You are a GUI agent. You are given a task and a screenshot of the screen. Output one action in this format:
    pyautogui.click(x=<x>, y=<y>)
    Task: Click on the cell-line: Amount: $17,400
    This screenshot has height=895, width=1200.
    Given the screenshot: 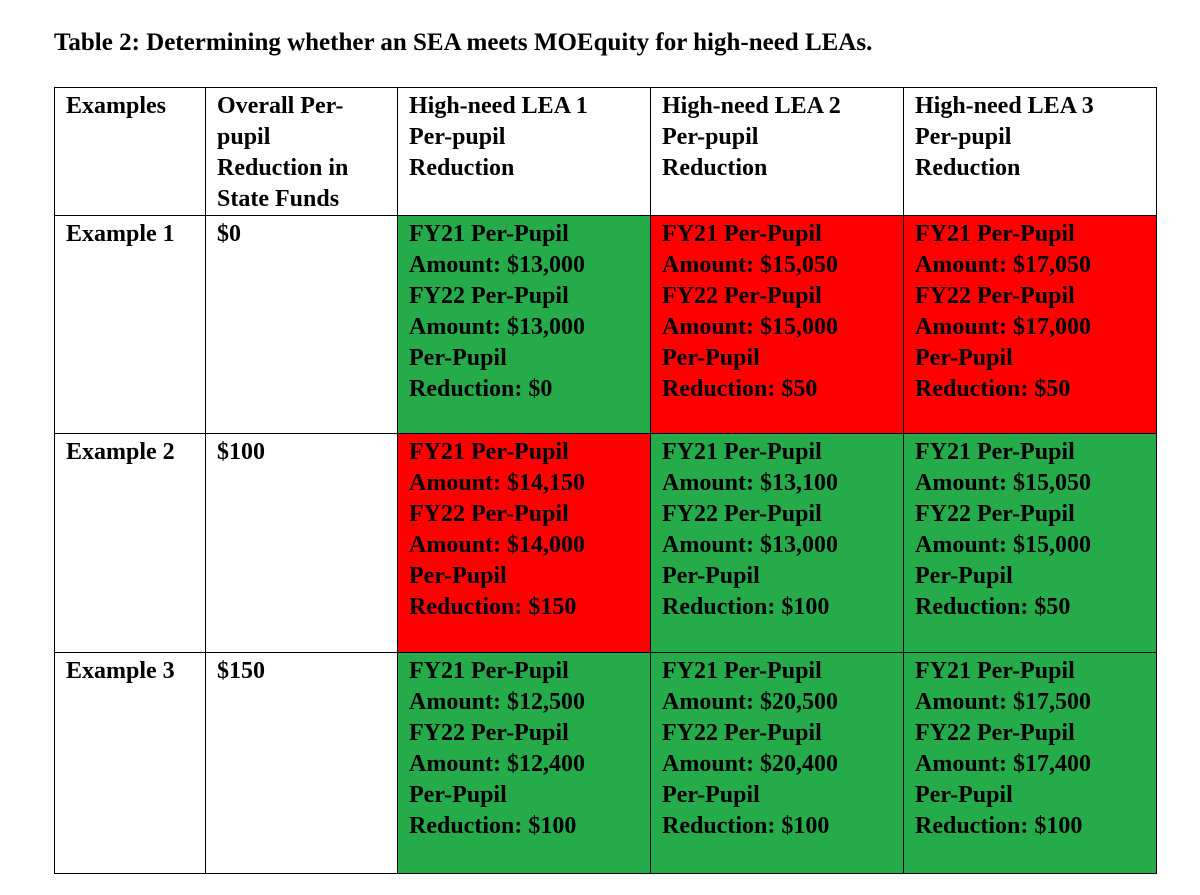 What is the action you would take?
    pyautogui.click(x=1003, y=764)
    